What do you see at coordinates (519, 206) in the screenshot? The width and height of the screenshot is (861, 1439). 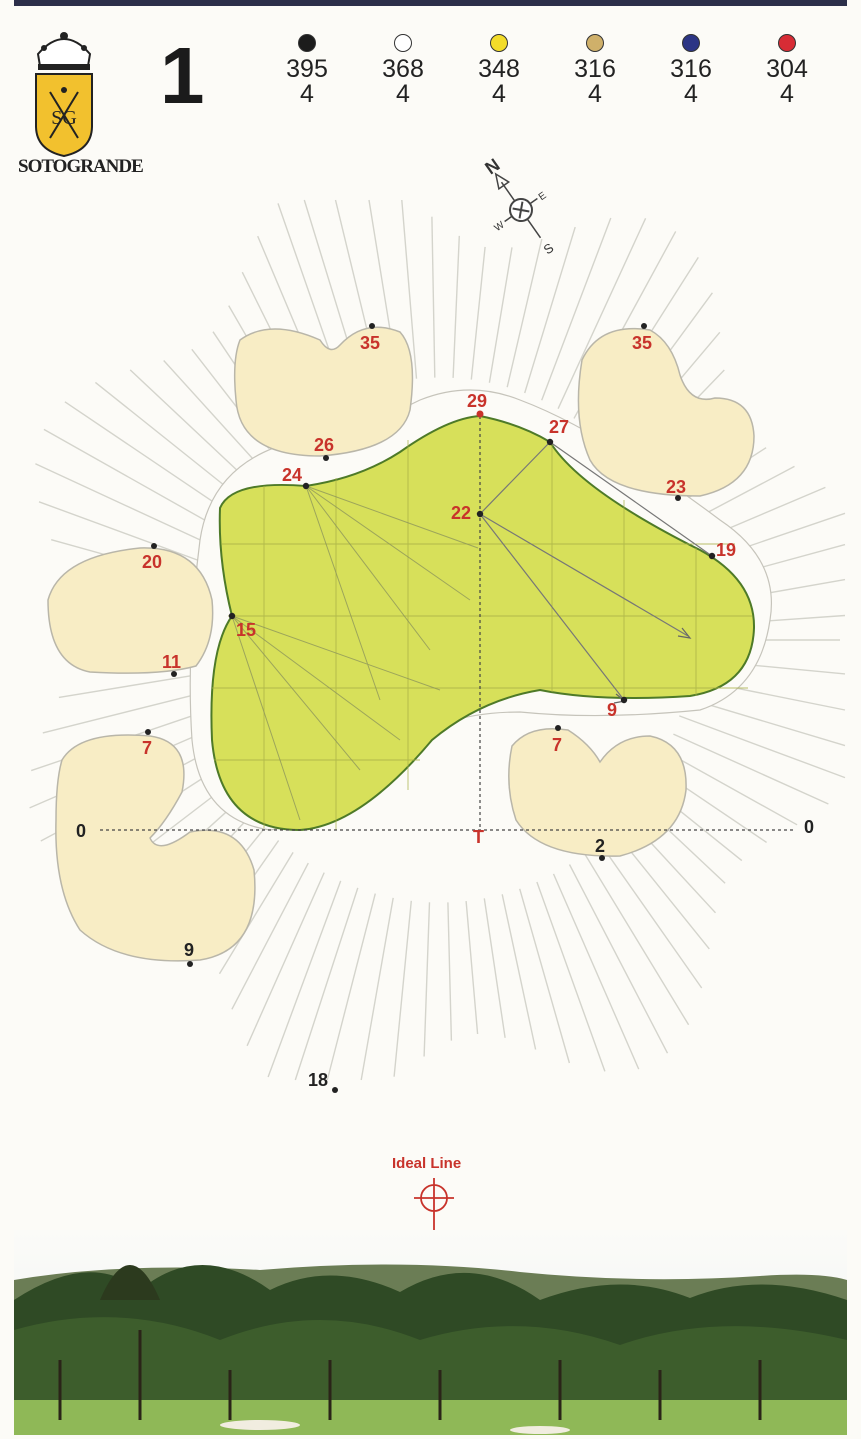 I see `compass-icon: N S E W` at bounding box center [519, 206].